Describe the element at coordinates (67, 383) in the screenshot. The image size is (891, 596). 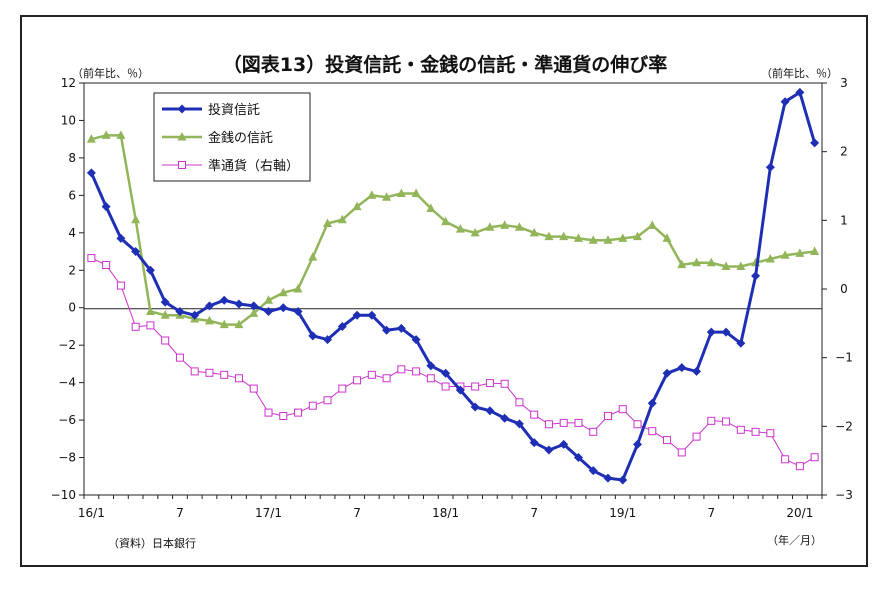
I see `left-tick-label: −4` at that location.